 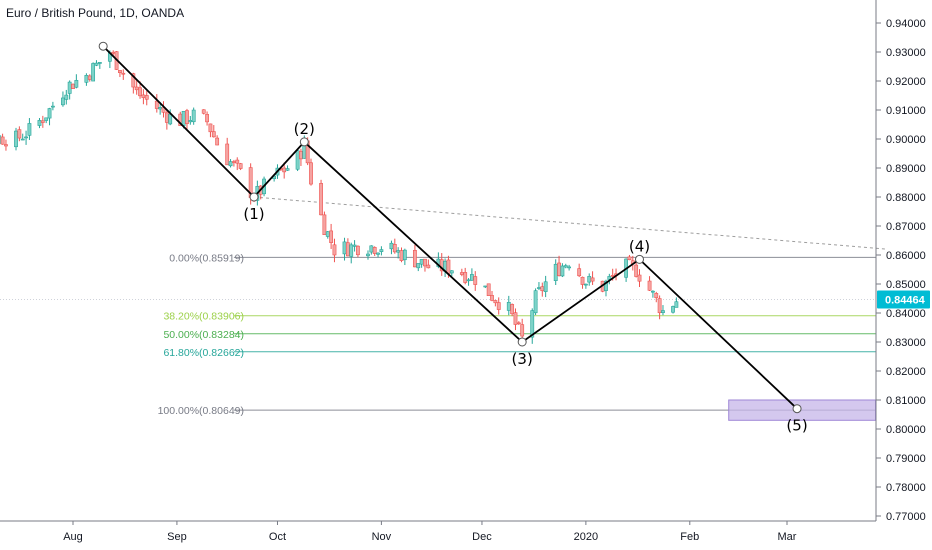 What do you see at coordinates (906, 198) in the screenshot?
I see `y-tick-label-6: 0.88000` at bounding box center [906, 198].